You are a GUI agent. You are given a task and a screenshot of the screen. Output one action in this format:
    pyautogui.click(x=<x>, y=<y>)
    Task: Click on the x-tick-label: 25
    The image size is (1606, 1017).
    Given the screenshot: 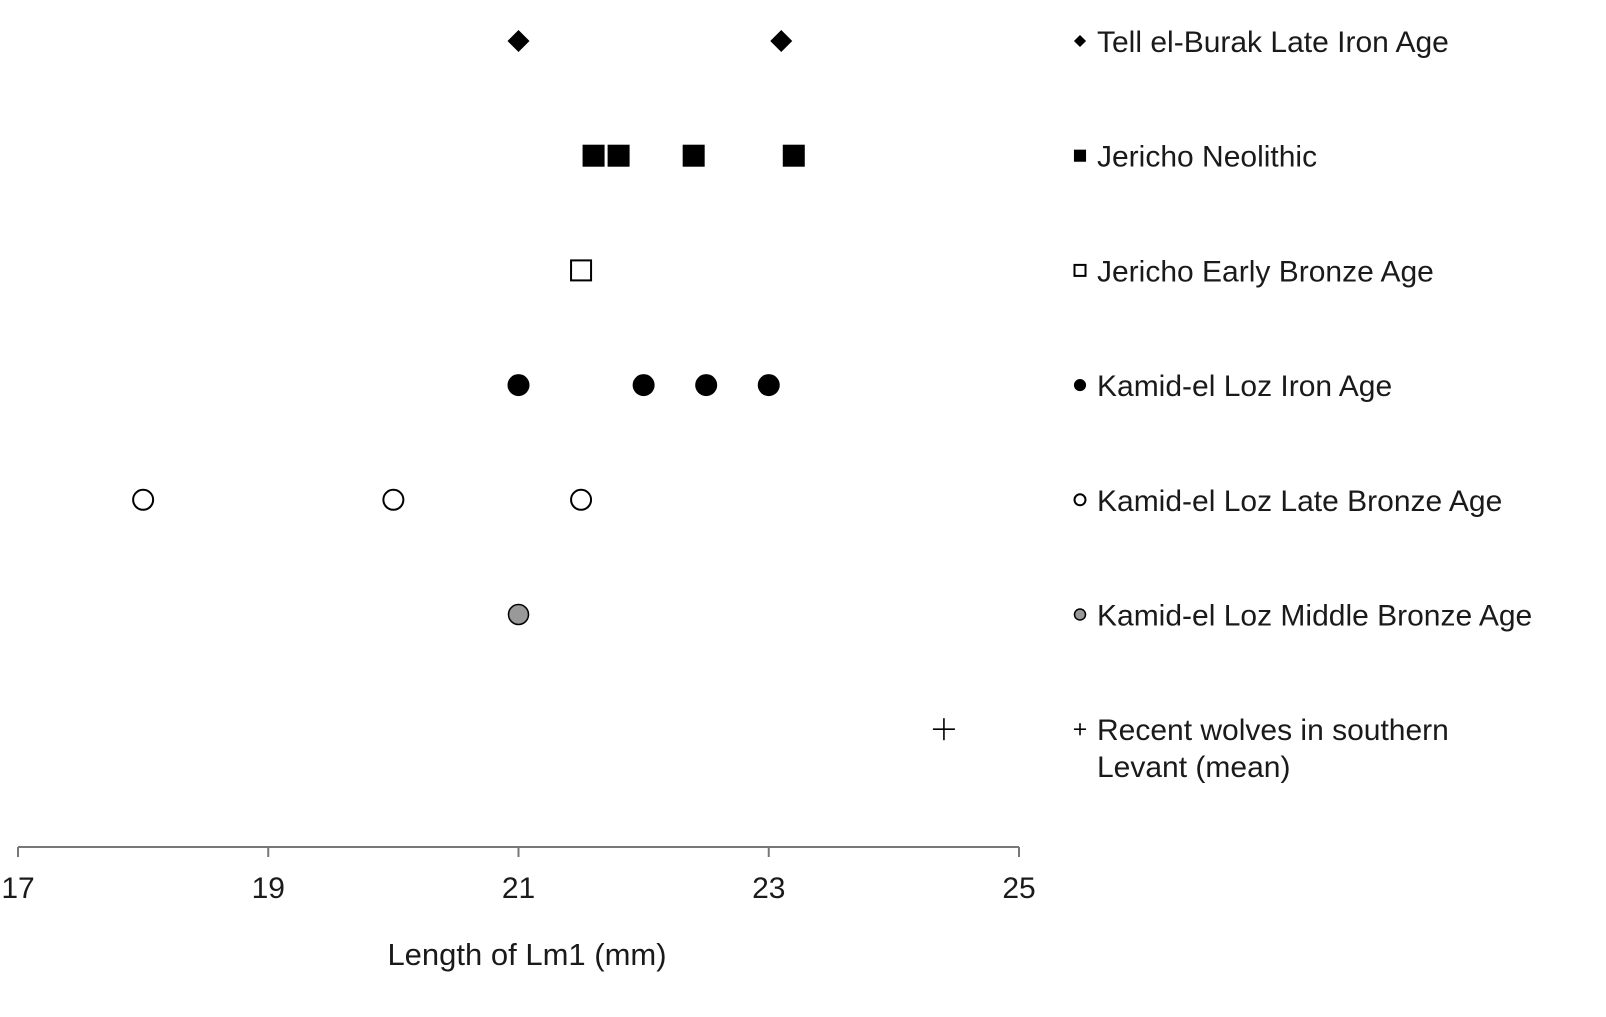 What is the action you would take?
    pyautogui.click(x=1018, y=888)
    